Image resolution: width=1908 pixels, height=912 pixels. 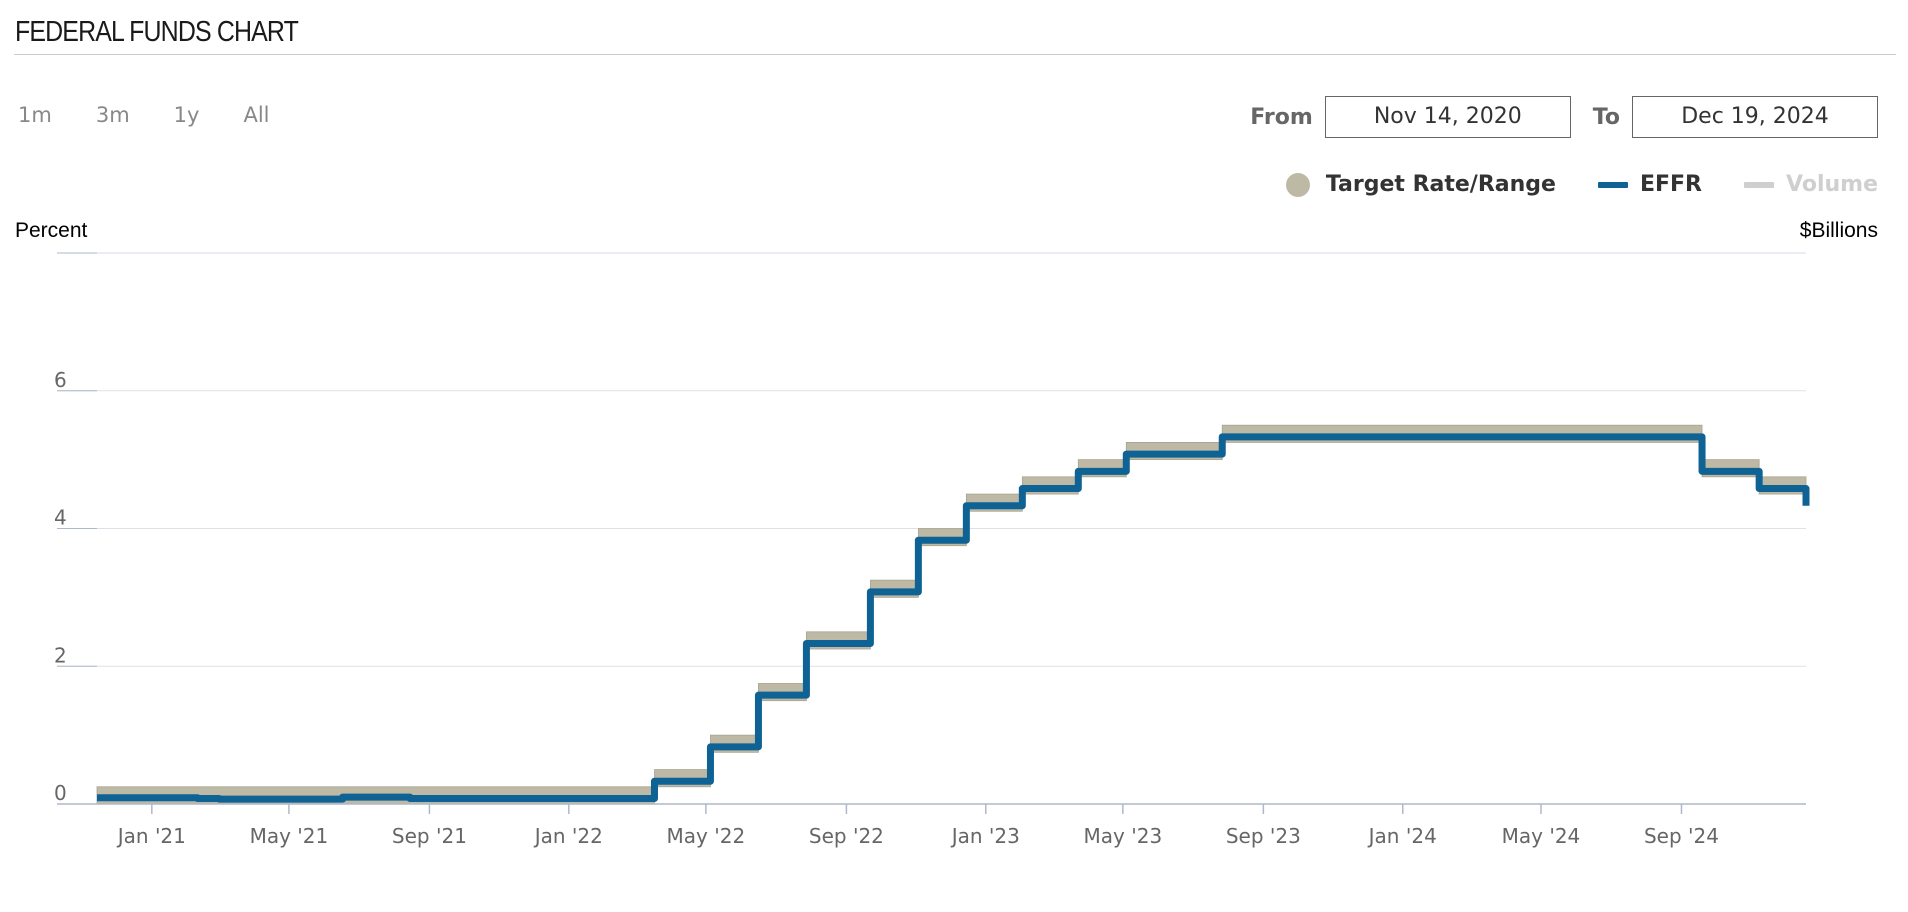 What do you see at coordinates (1755, 117) in the screenshot?
I see `to-date-input: Dec 19, 2024` at bounding box center [1755, 117].